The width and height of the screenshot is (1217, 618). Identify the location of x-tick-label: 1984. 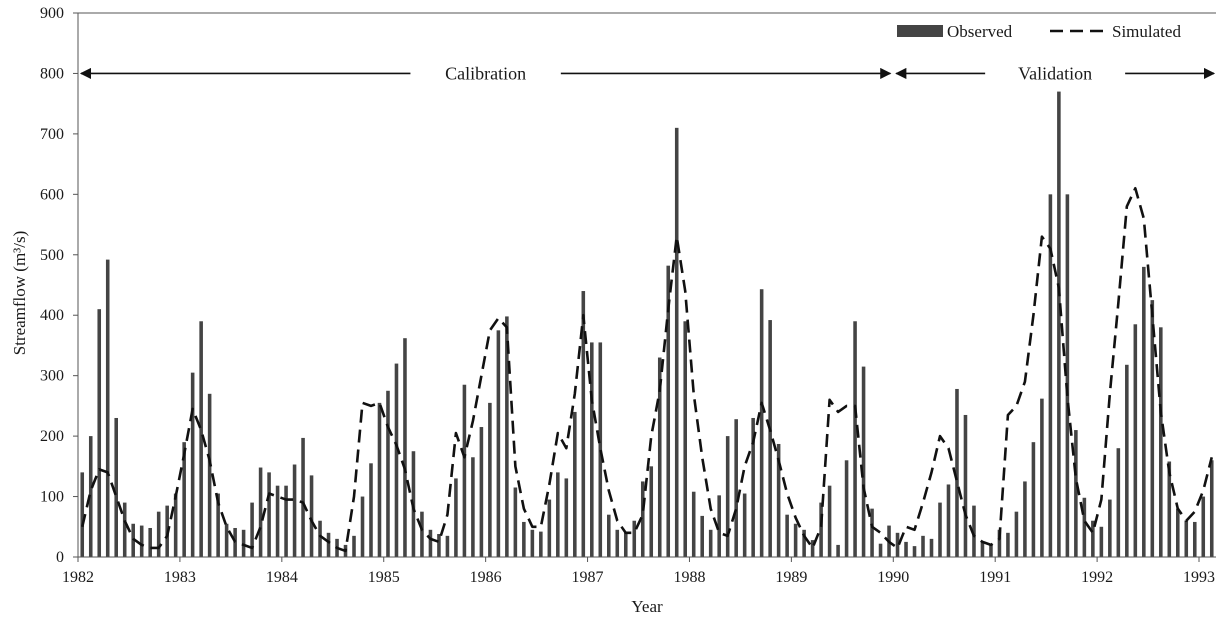
(282, 577).